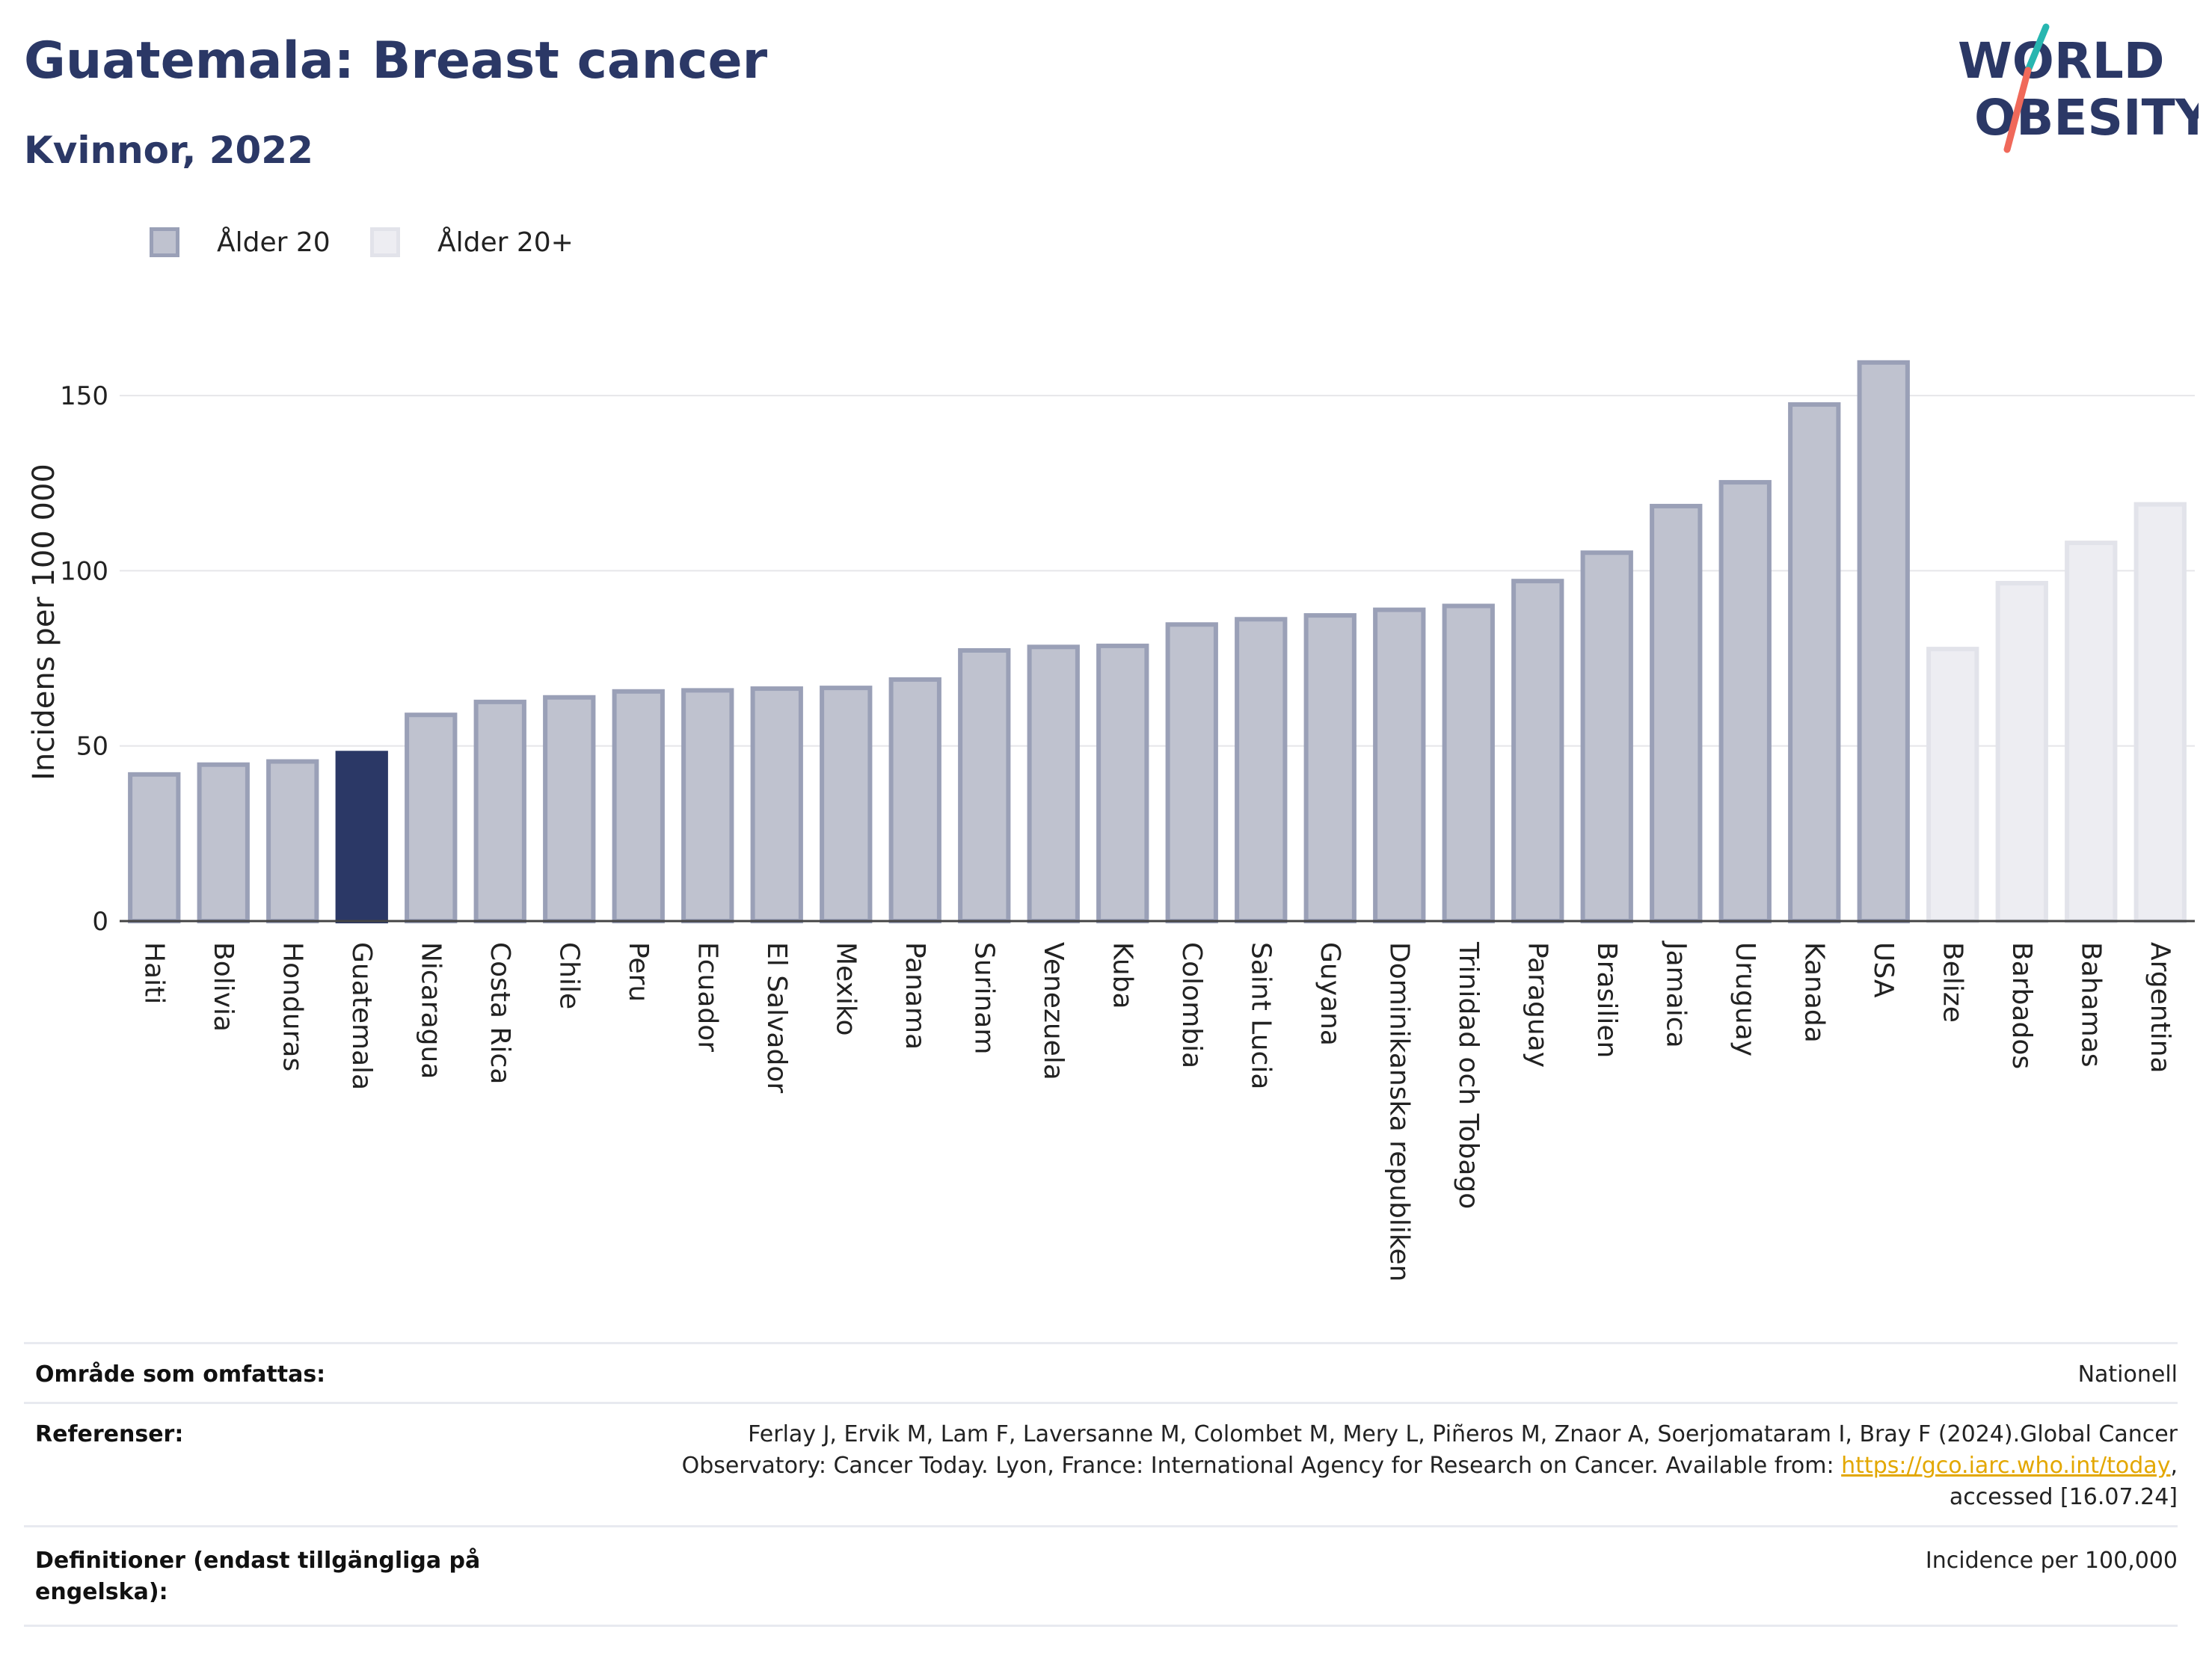 The width and height of the screenshot is (2212, 1656). I want to click on bar-trinidad-och-tobago, so click(1468, 763).